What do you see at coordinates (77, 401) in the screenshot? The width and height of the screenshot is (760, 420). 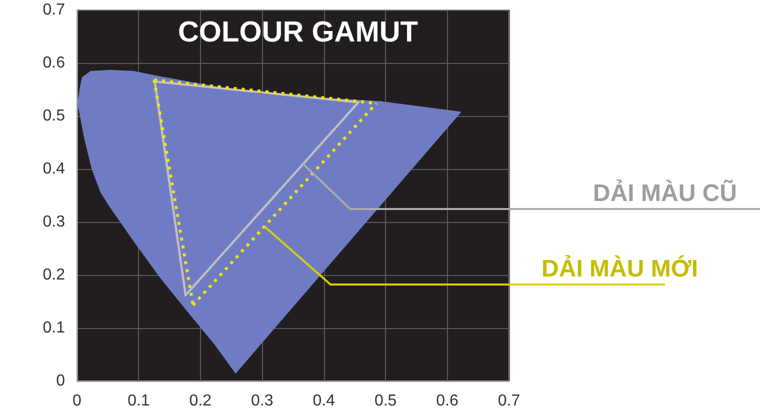 I see `x-tick-label: 0` at bounding box center [77, 401].